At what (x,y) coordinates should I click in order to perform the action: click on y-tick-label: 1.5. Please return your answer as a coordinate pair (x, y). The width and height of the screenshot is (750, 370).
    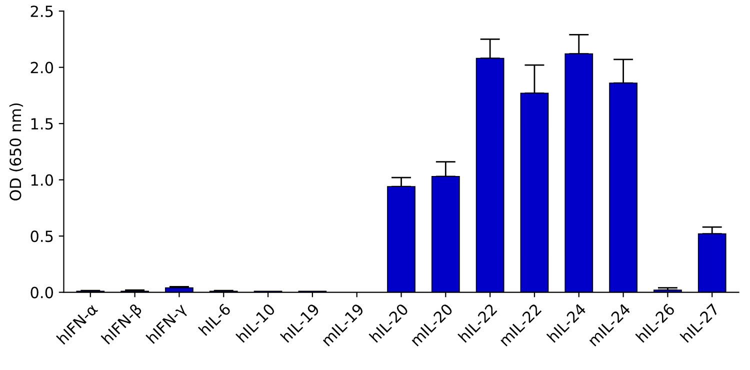
    Looking at the image, I should click on (42, 124).